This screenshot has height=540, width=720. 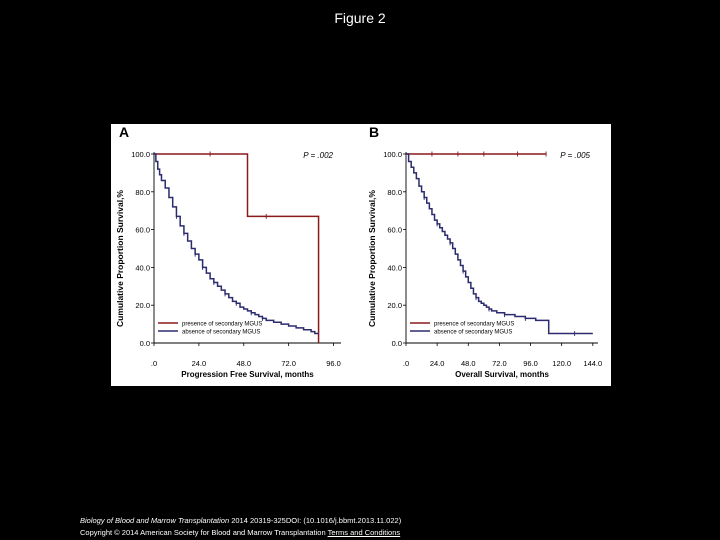 I want to click on chartb-x-tick-label: 24.0, so click(x=437, y=363).